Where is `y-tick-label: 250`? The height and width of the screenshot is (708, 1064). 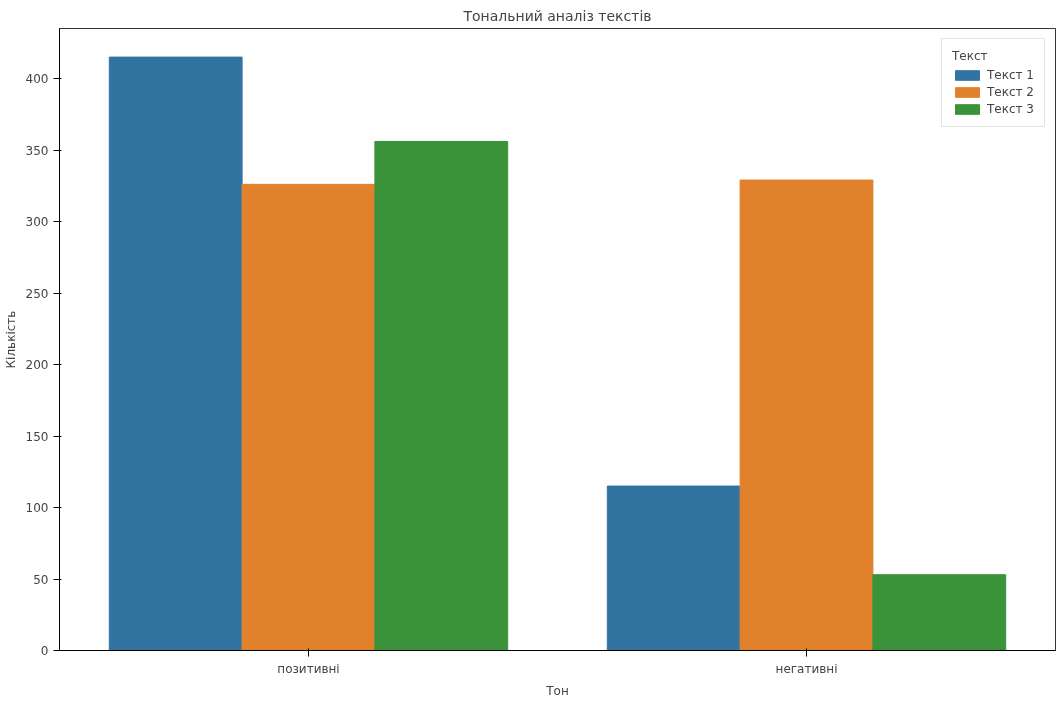 y-tick-label: 250 is located at coordinates (37, 293).